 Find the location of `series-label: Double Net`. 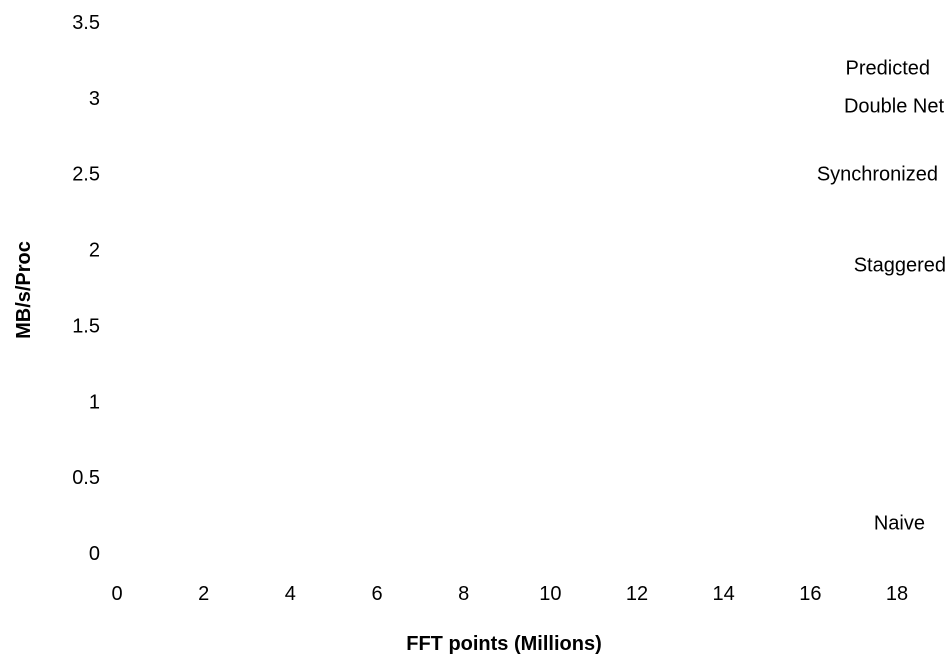

series-label: Double Net is located at coordinates (894, 106).